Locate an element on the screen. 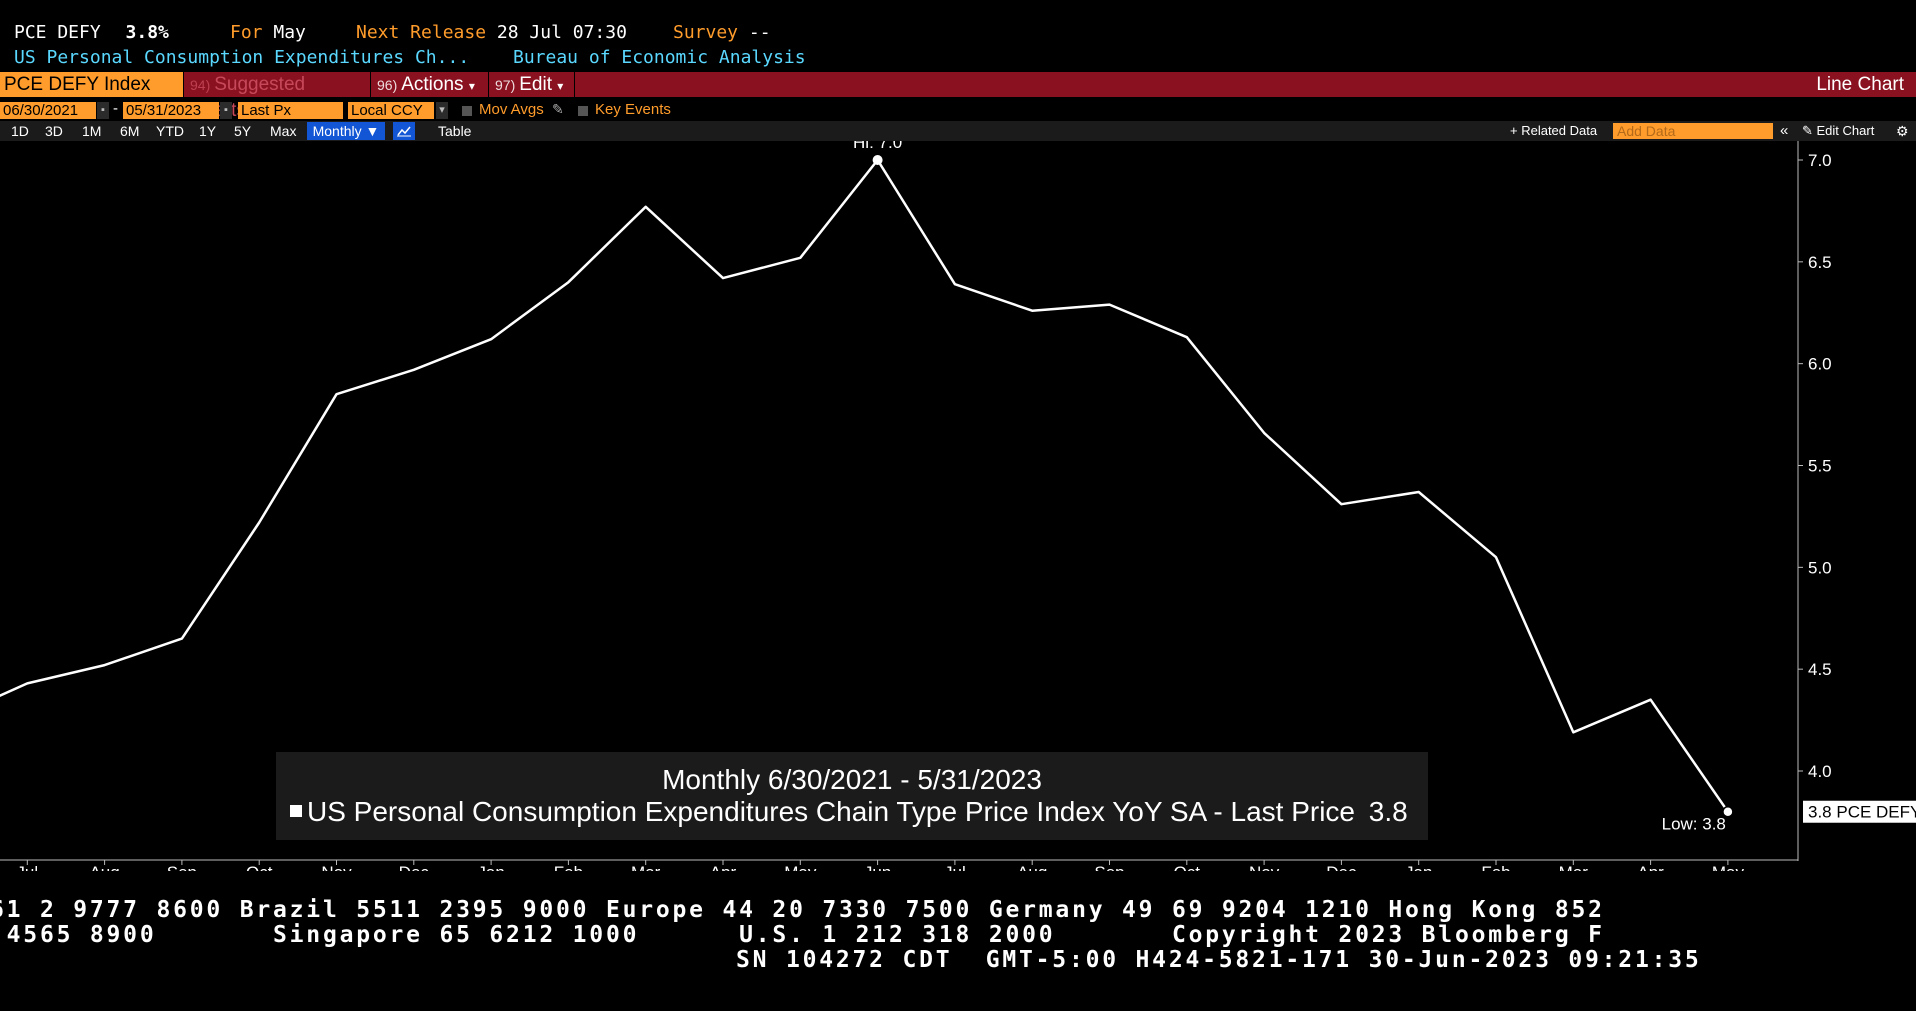 Image resolution: width=1916 pixels, height=1011 pixels. divider is located at coordinates (574, 84).